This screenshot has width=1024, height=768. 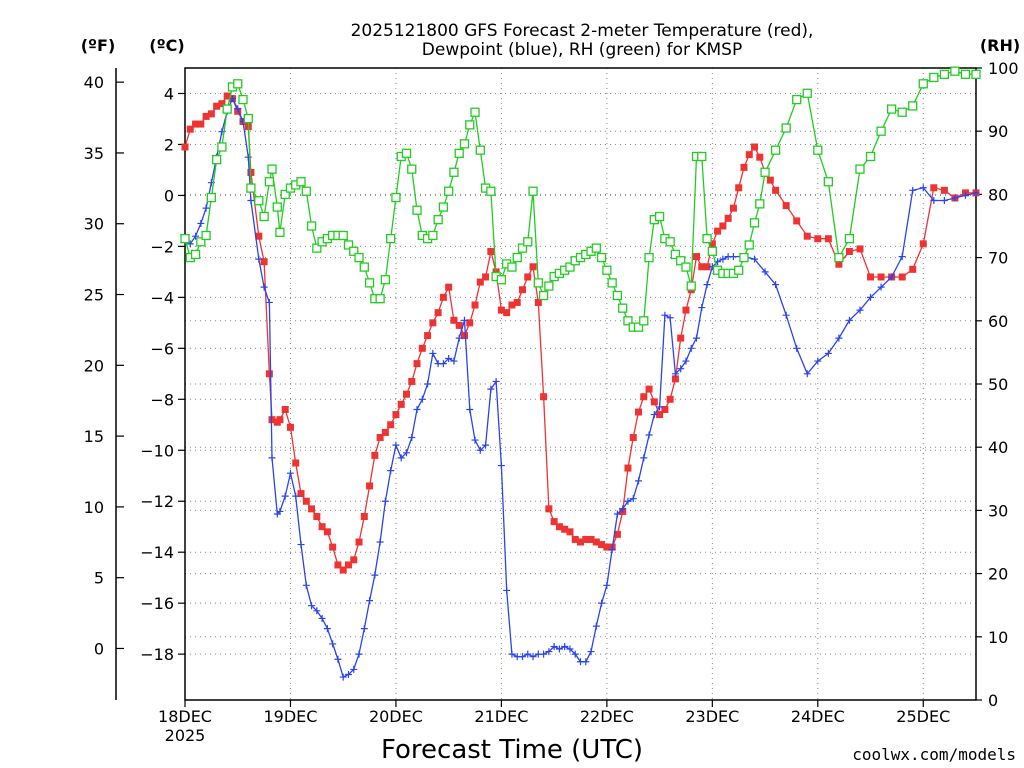 What do you see at coordinates (582, 50) in the screenshot?
I see `chart-title-line2: Dewpoint (blue), RH (green) for KMSP` at bounding box center [582, 50].